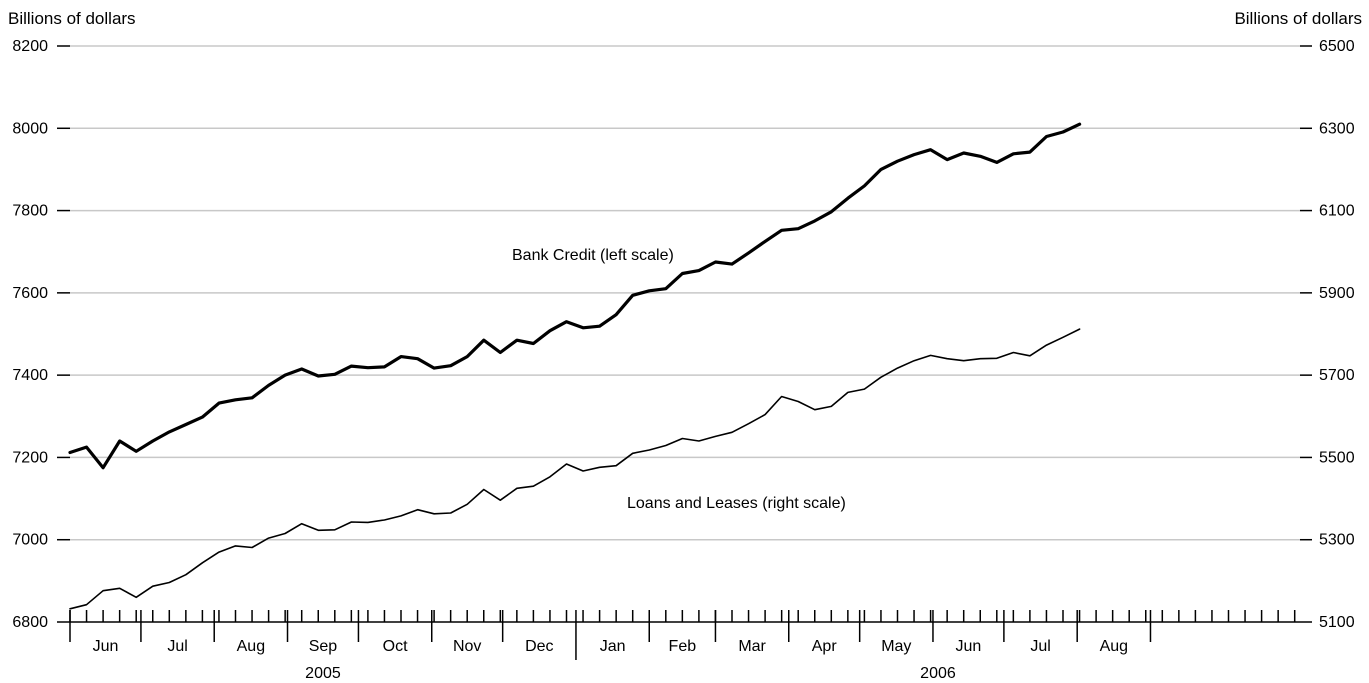  I want to click on month-label: Sep, so click(323, 646).